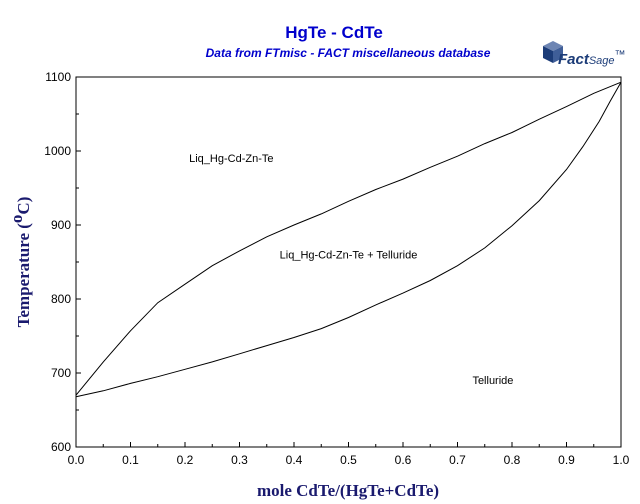 This screenshot has width=640, height=504. Describe the element at coordinates (512, 460) in the screenshot. I see `x-tick-label: 0.8` at that location.